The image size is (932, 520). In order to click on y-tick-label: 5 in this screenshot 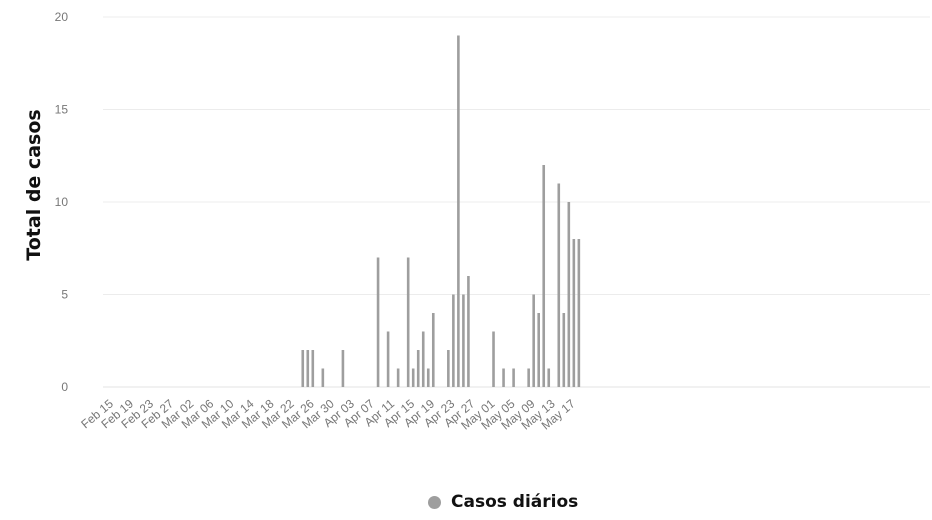, I will do `click(64, 295)`.